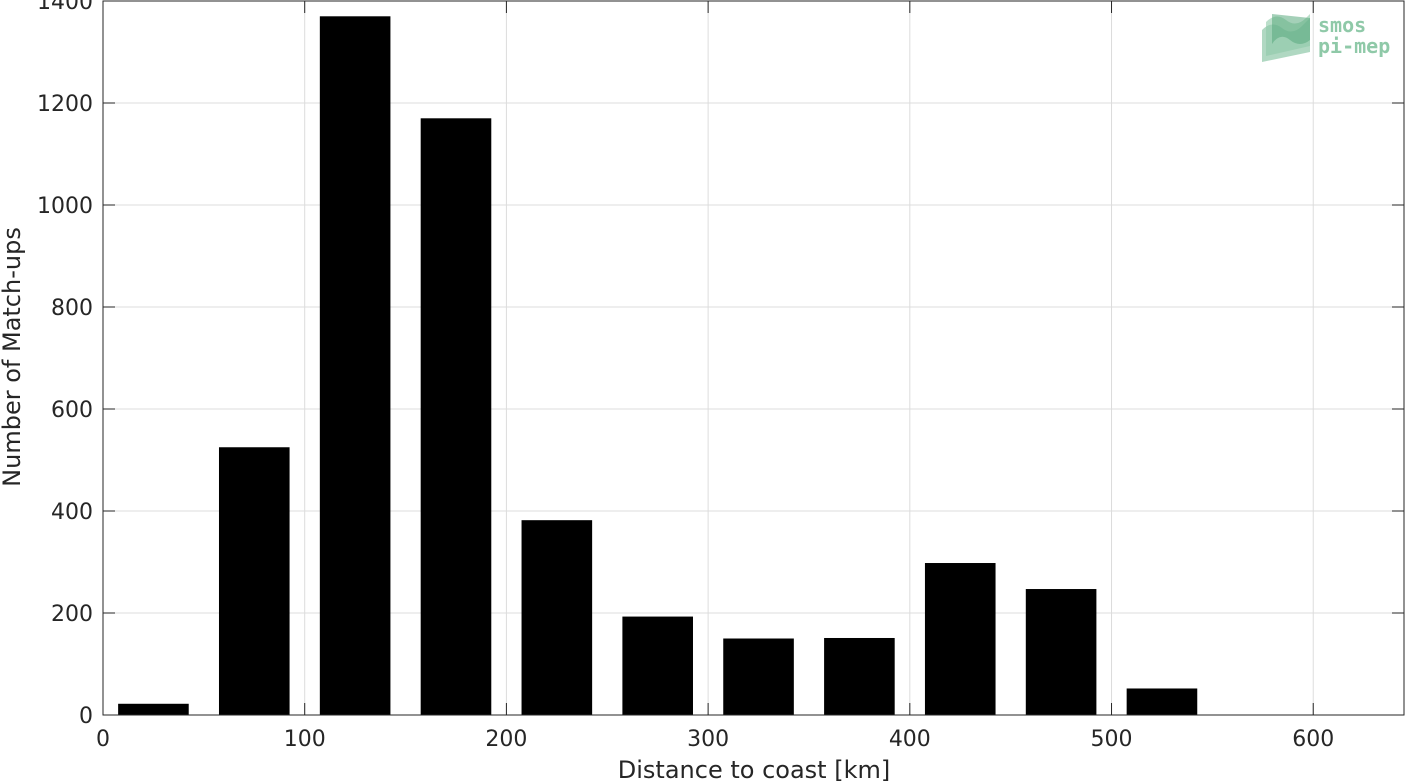  Describe the element at coordinates (13, 357) in the screenshot. I see `y-axis-title: Number of Match-ups` at that location.